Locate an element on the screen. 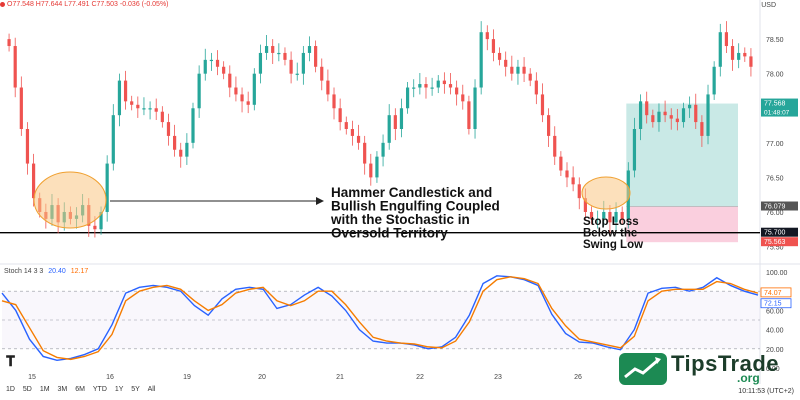  range-5d: 5D is located at coordinates (27, 389).